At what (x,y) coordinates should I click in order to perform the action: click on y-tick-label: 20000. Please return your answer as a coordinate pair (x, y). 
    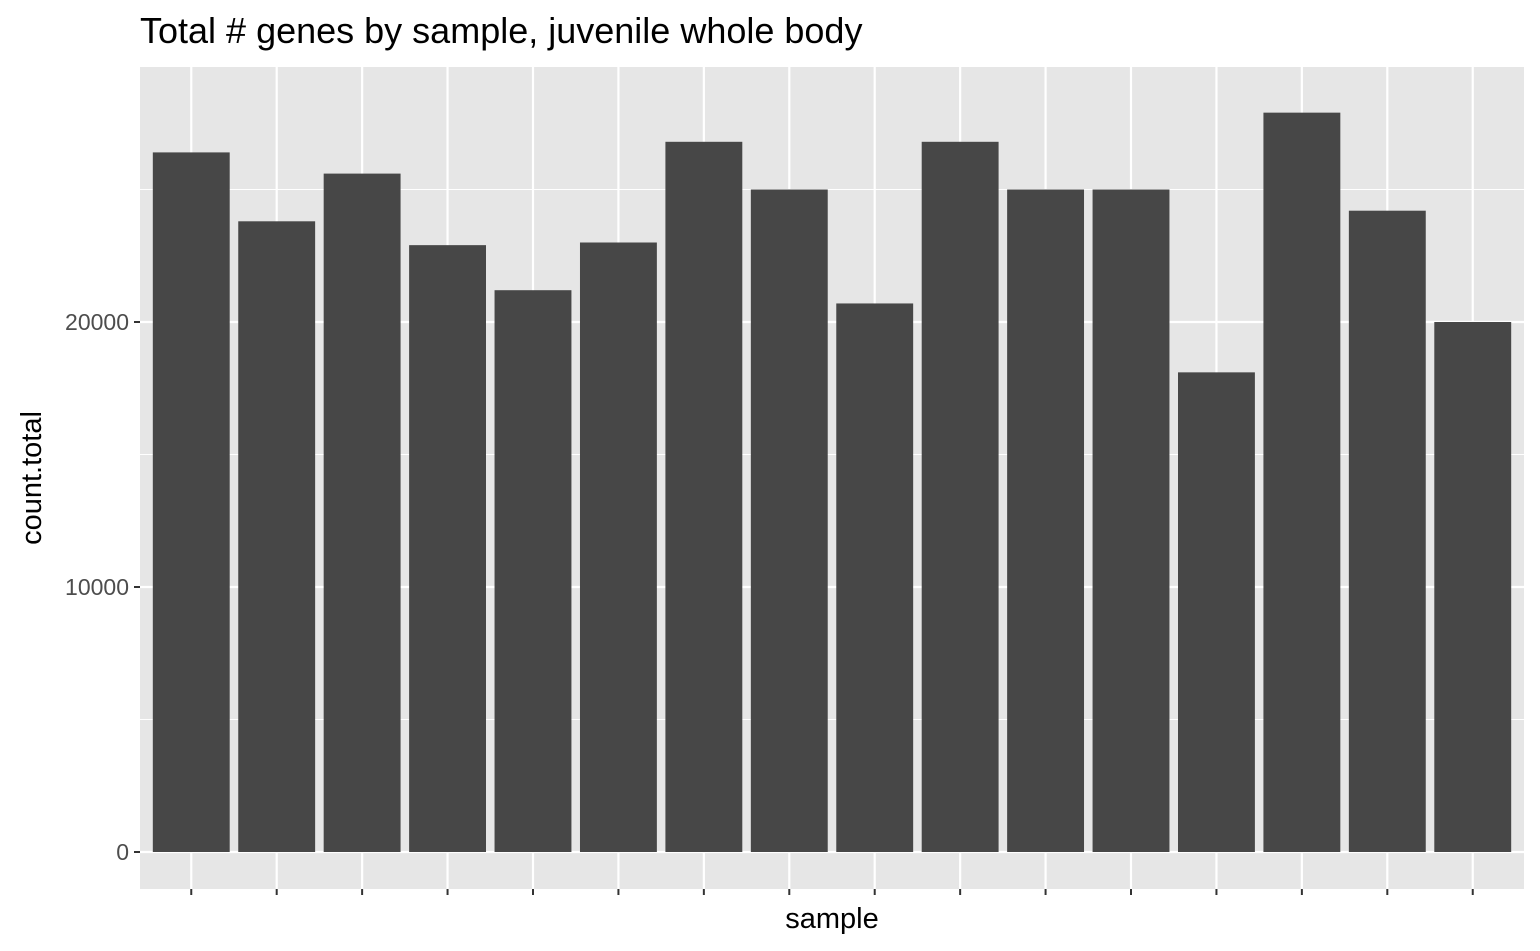
    Looking at the image, I should click on (97, 322).